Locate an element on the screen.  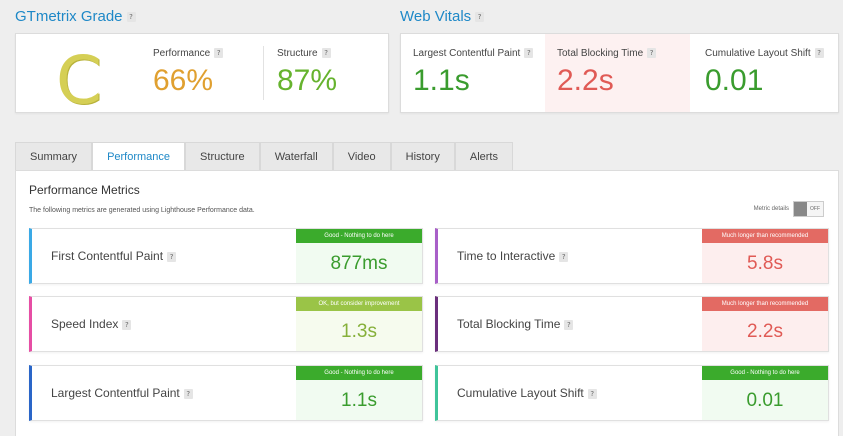
toggle-off-label: OFF is located at coordinates (815, 209).